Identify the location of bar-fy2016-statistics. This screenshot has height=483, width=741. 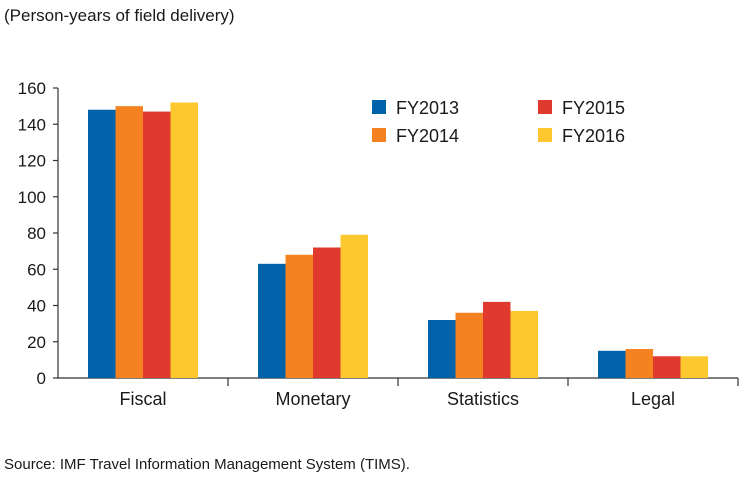
(524, 344).